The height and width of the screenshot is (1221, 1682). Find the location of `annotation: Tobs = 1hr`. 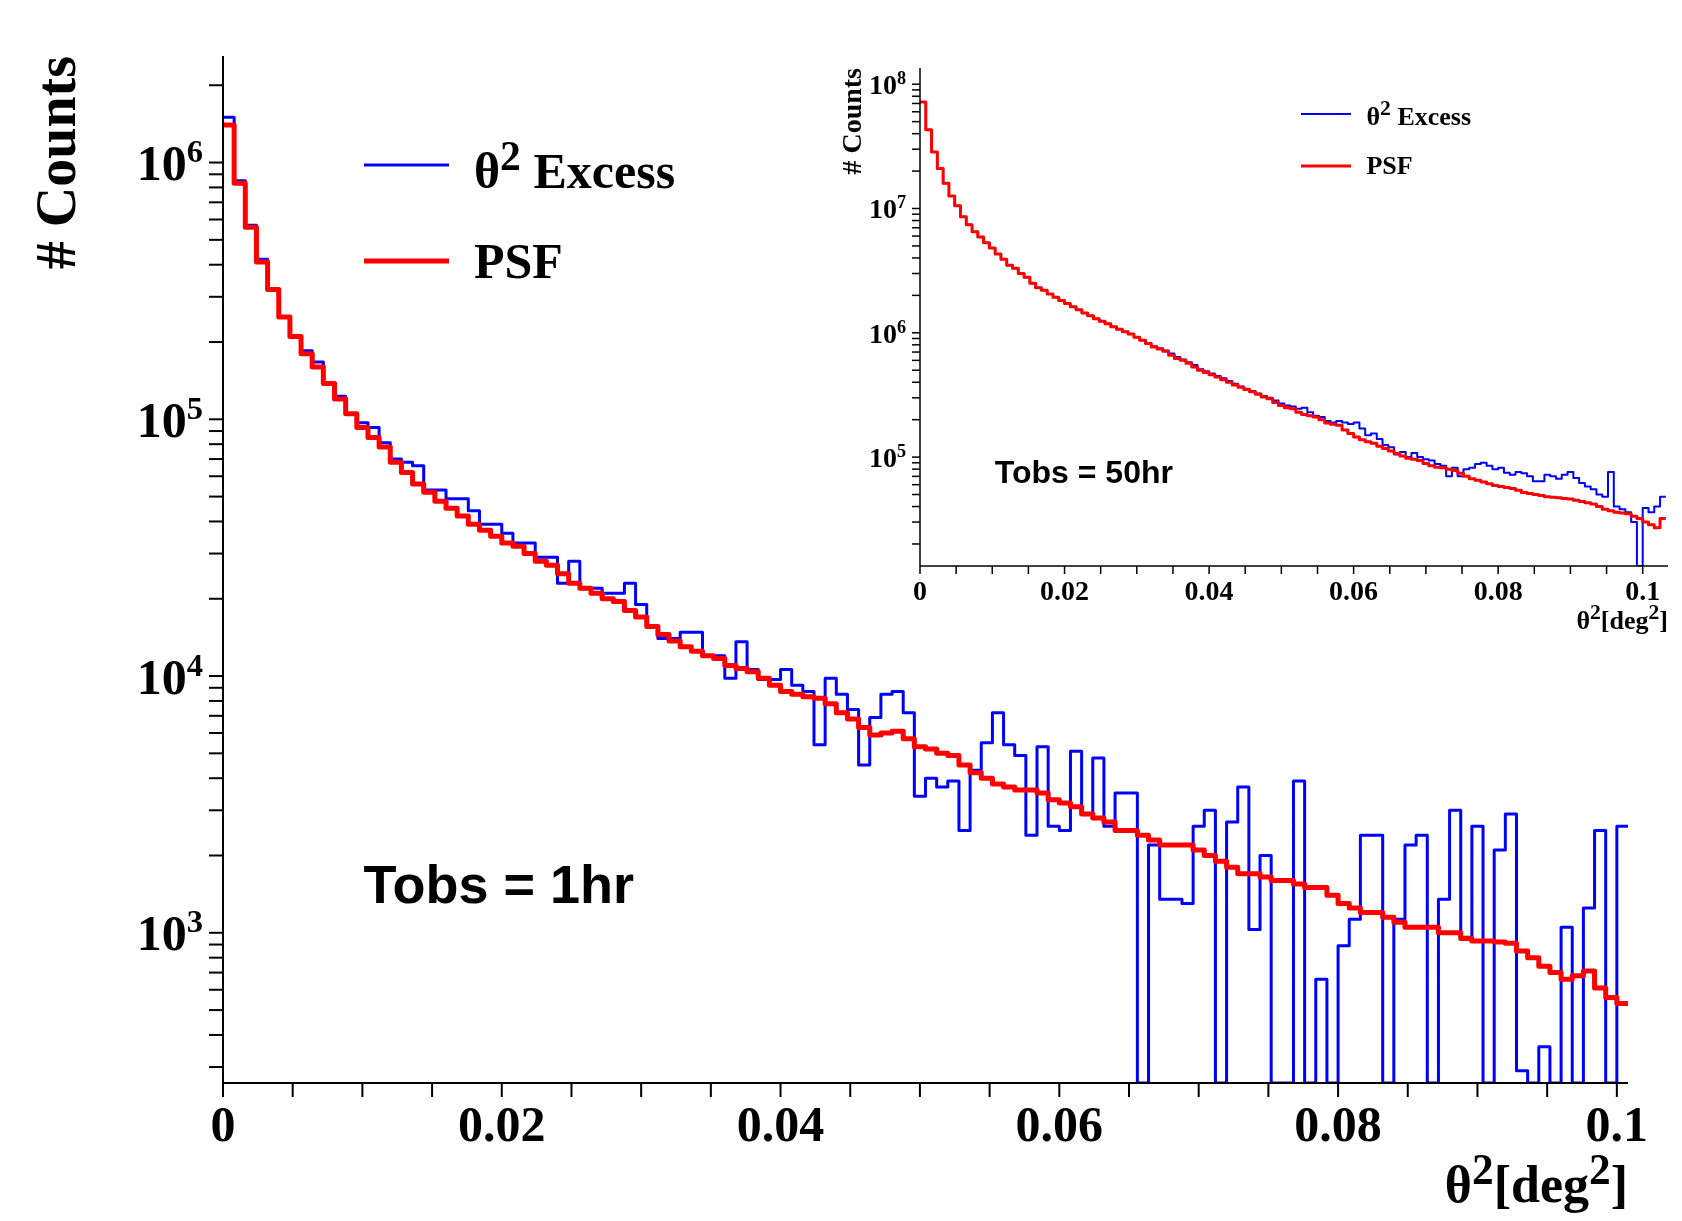

annotation: Tobs = 1hr is located at coordinates (499, 884).